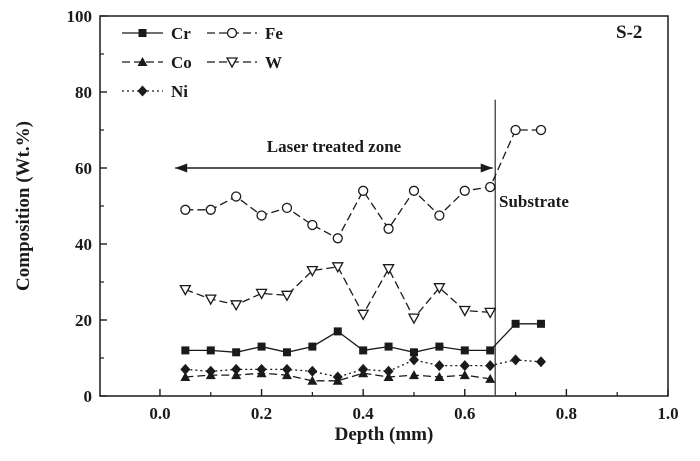 This screenshot has width=700, height=461. What do you see at coordinates (274, 33) in the screenshot?
I see `legend-Fe-label: Fe` at bounding box center [274, 33].